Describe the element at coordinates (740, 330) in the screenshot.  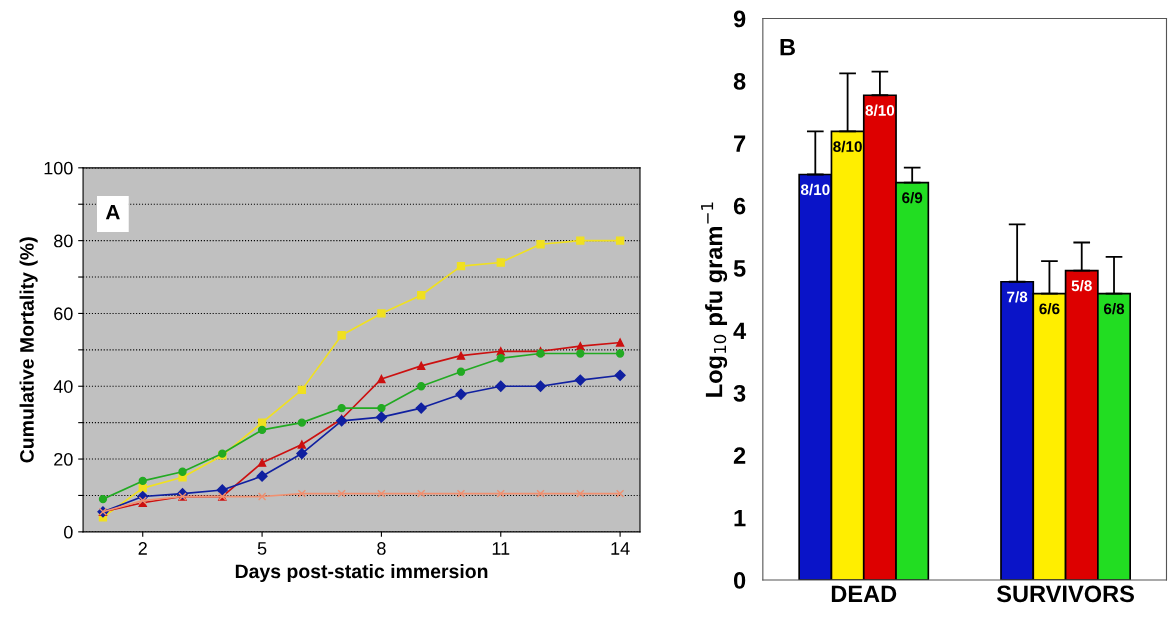
I see `y-tick-label: 4` at that location.